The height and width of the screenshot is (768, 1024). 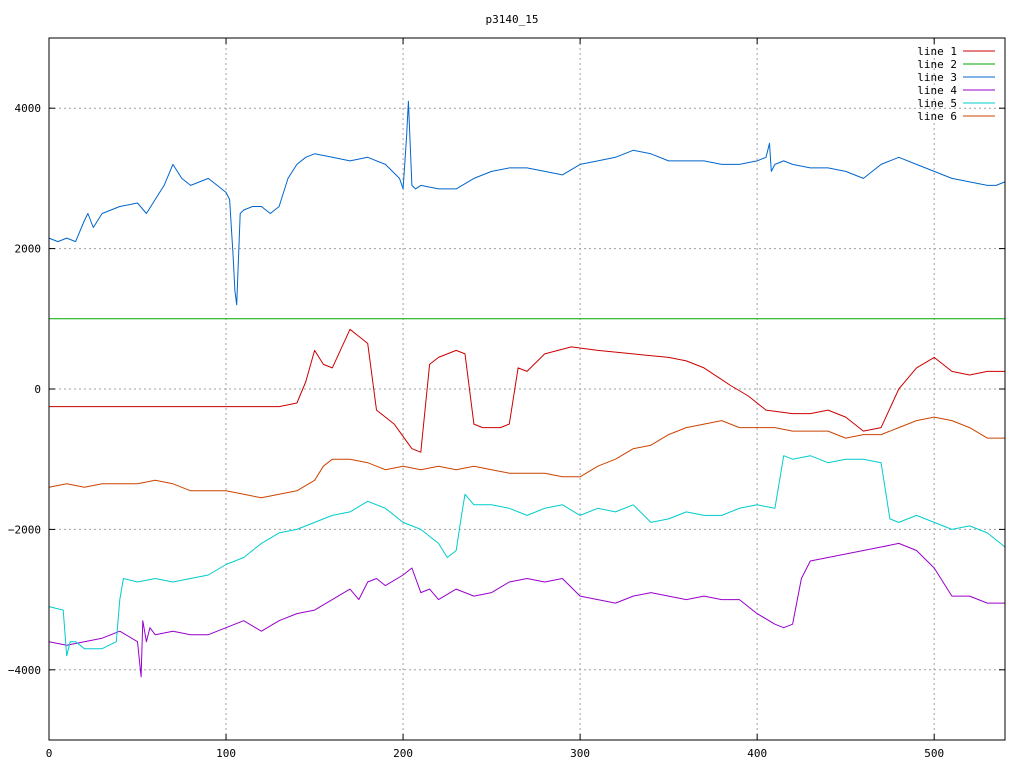 I want to click on y-tick-label: 0, so click(x=37, y=389).